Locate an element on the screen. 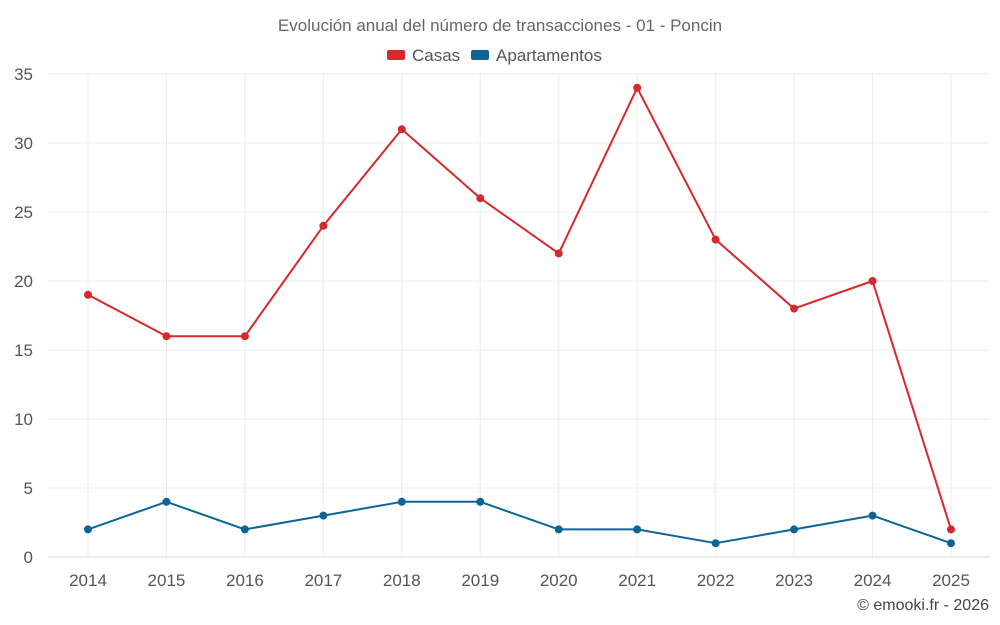  y-tick-label: 10 is located at coordinates (23, 419).